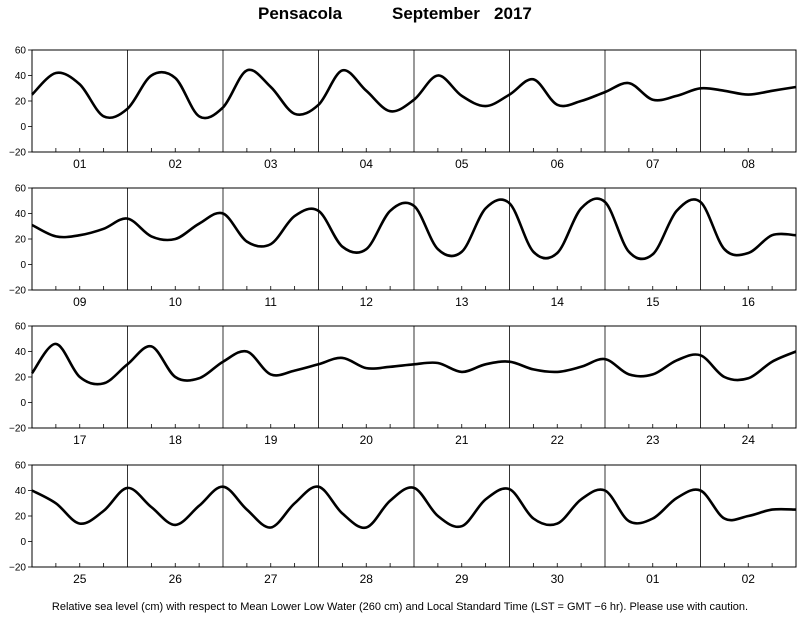 This screenshot has height=618, width=800. What do you see at coordinates (300, 13) in the screenshot?
I see `title-station: Pensacola` at bounding box center [300, 13].